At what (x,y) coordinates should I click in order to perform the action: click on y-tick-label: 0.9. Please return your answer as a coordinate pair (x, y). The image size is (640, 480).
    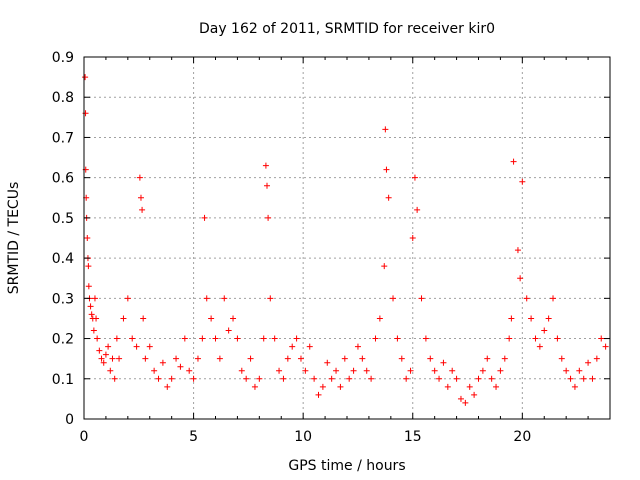
    Looking at the image, I should click on (63, 58).